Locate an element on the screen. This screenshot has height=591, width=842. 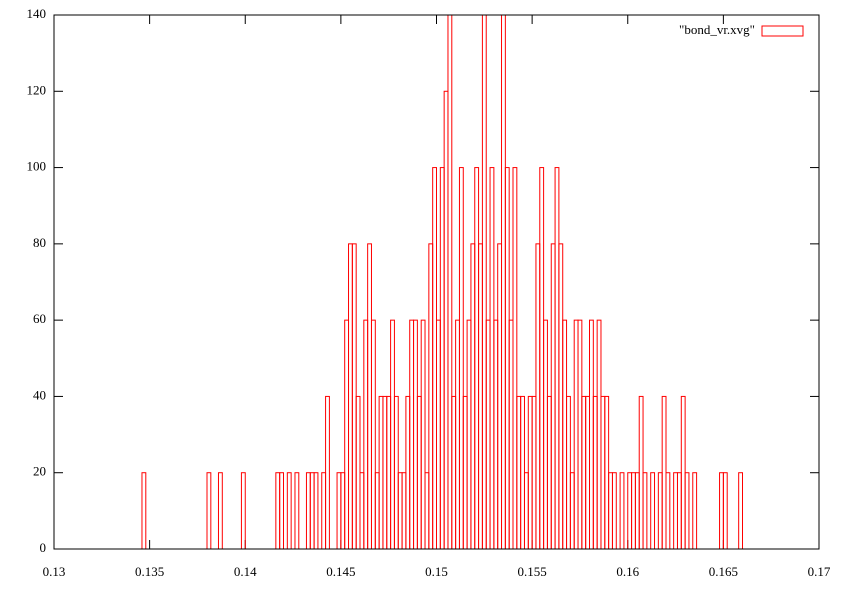
x-tick-label: 0.14 is located at coordinates (245, 571).